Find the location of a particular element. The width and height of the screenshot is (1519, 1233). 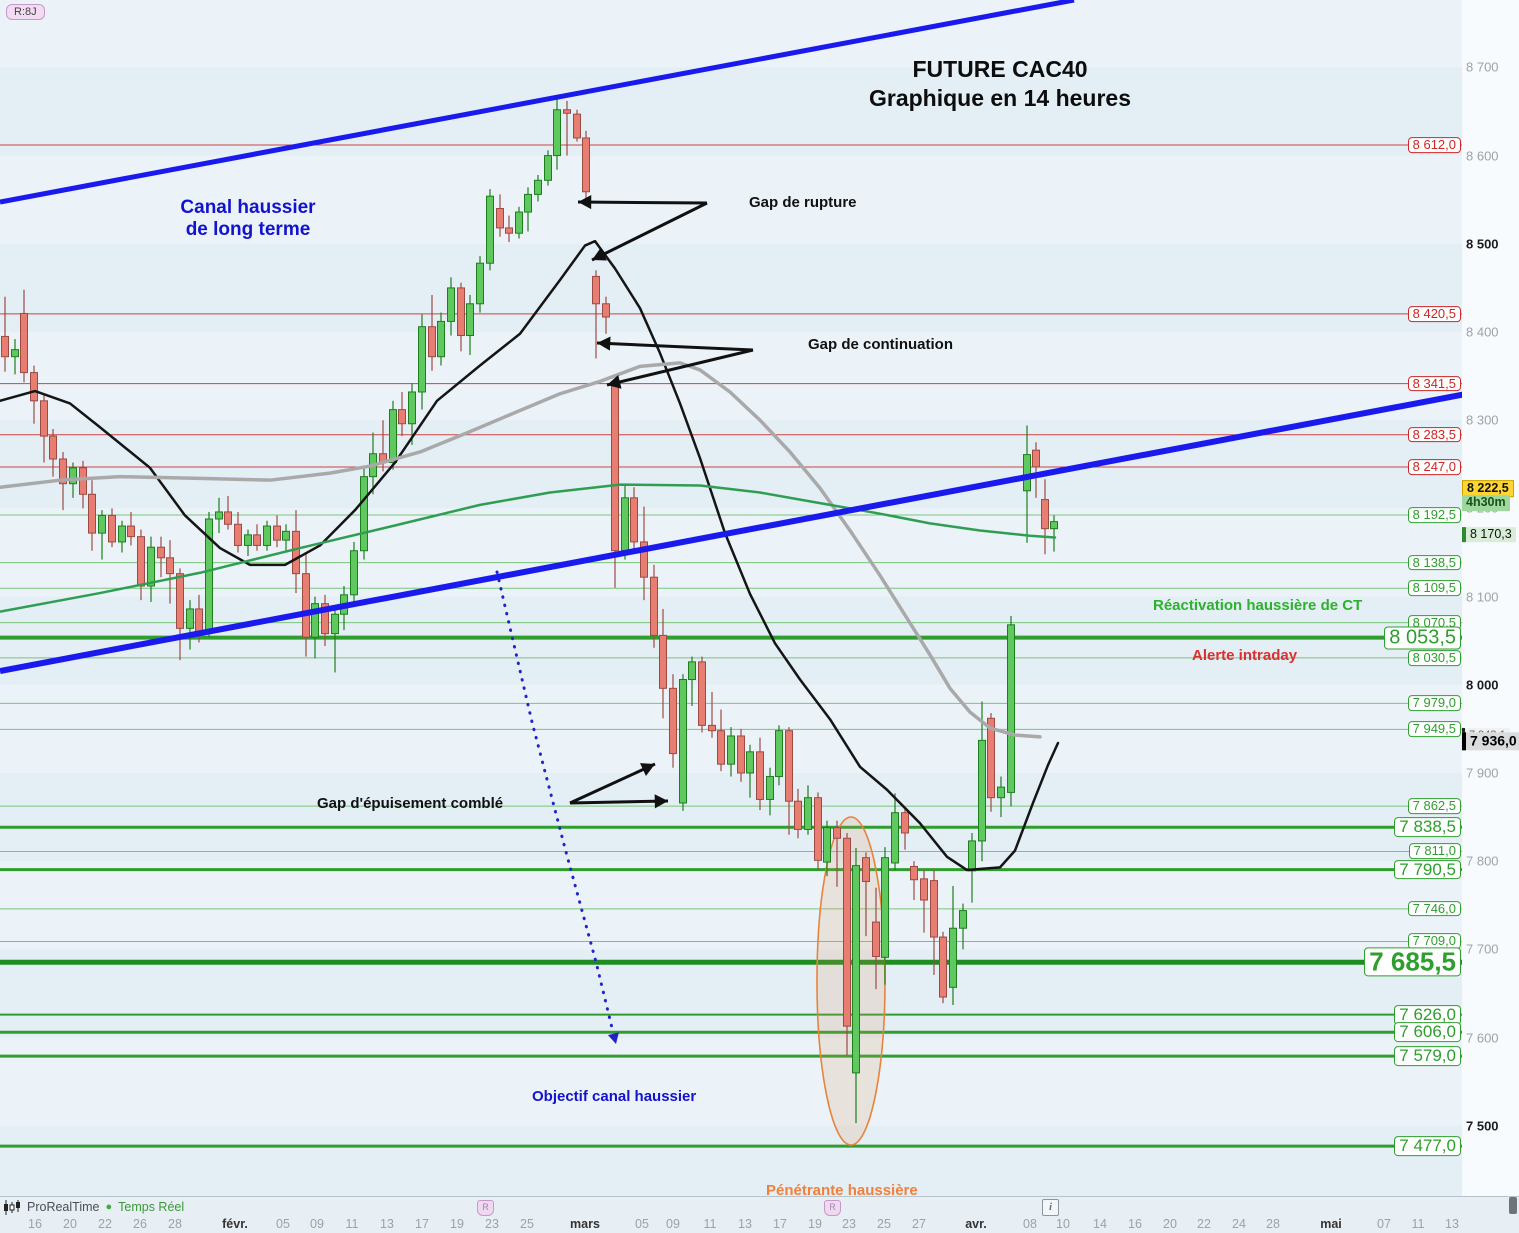

penetrante-label: Pénétrante haussière is located at coordinates (842, 1190).